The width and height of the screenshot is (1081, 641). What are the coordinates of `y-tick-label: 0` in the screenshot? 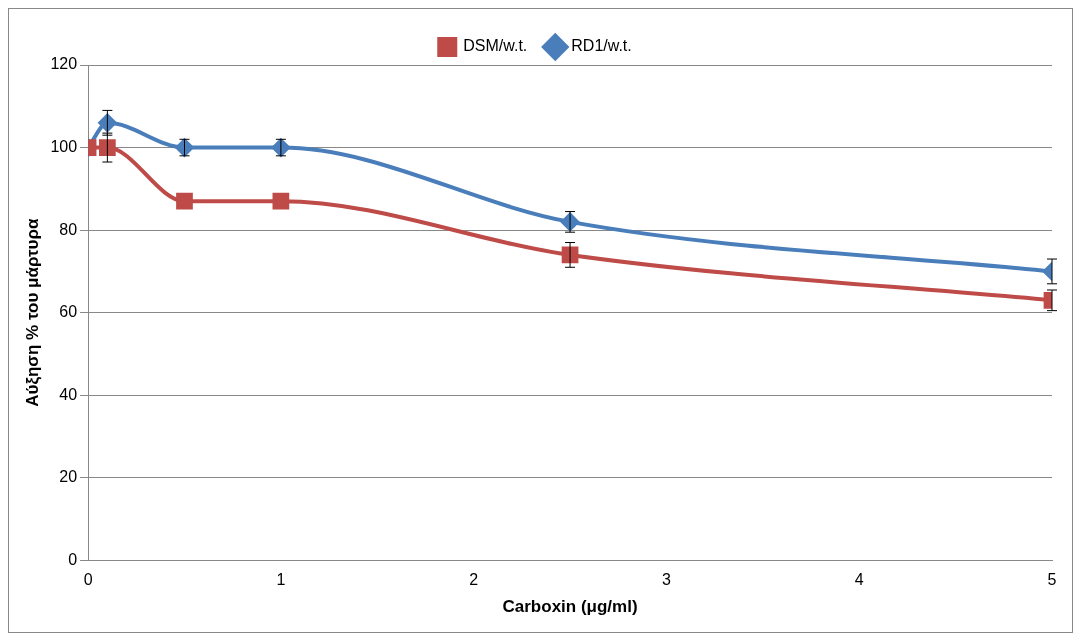 It's located at (73, 559).